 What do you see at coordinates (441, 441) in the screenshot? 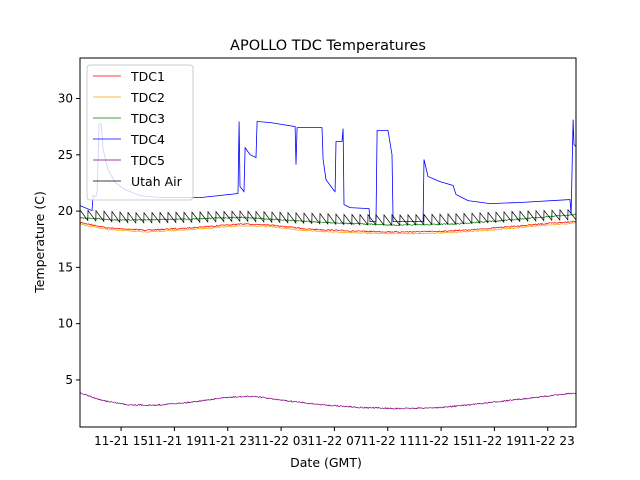
I see `x-tick-label: 11-22 15` at bounding box center [441, 441].